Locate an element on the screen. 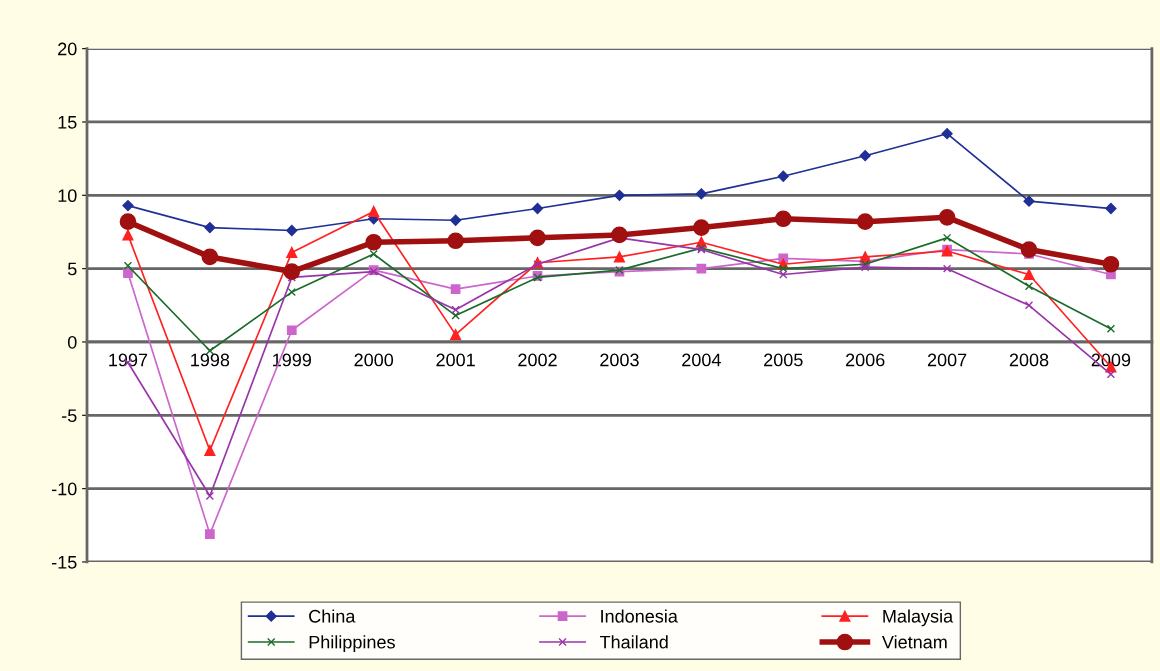 The height and width of the screenshot is (671, 1160). y-tick-label: 20 is located at coordinates (67, 49).